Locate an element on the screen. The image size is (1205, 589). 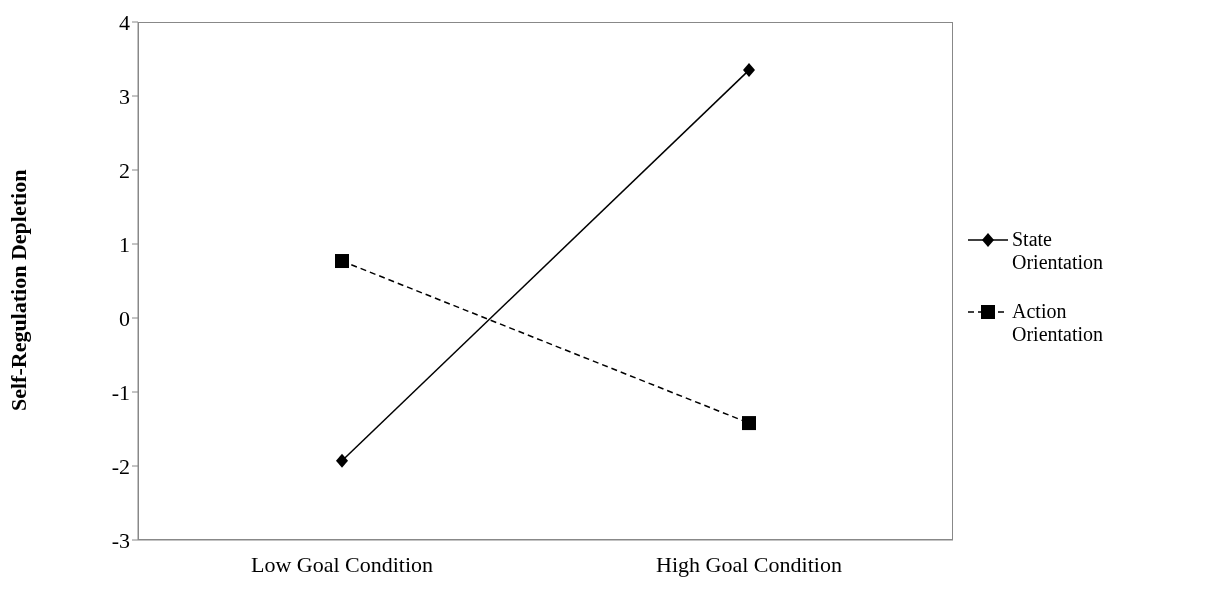
y-axis-title: Self-Regulation Depletion is located at coordinates (18, 290).